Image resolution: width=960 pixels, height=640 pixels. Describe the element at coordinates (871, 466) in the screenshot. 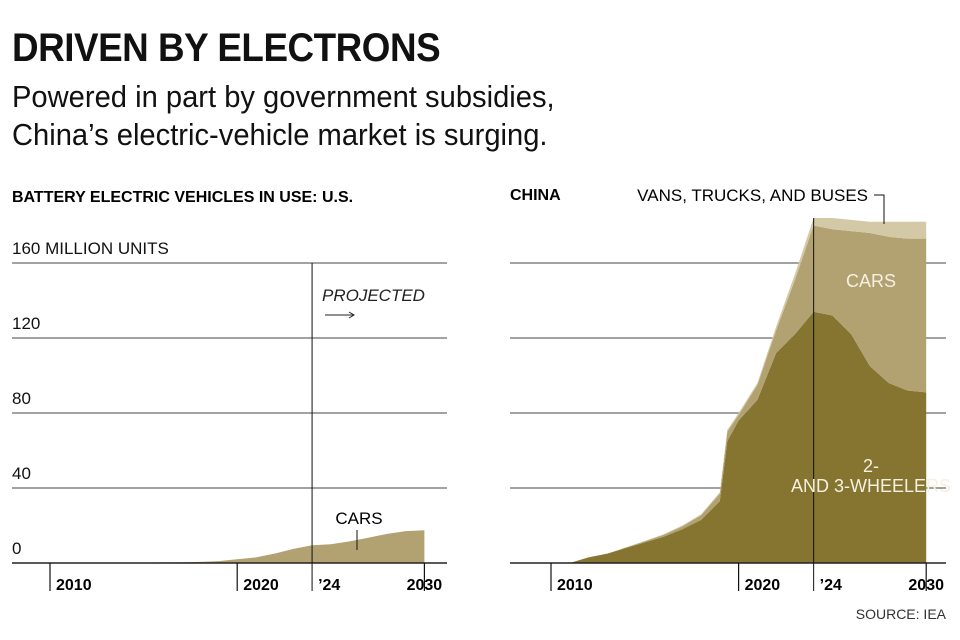

I see `china-series-label-wheelers-line1: 2-` at that location.